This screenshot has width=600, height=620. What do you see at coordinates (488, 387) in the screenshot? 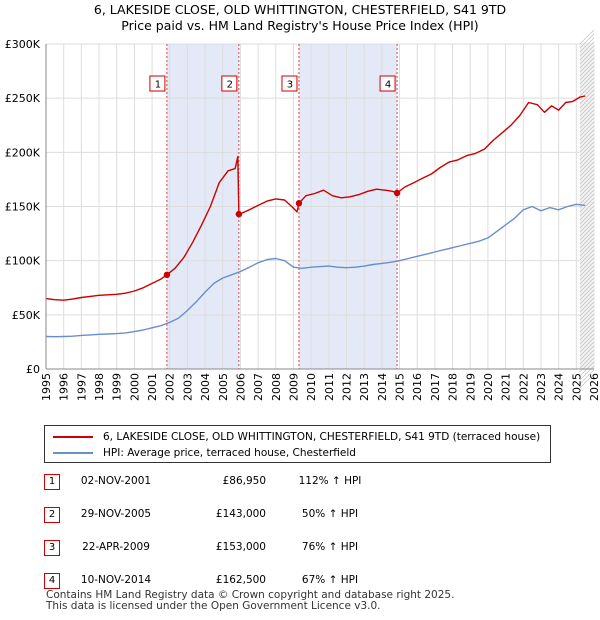
I see `x-tick-label: 2020` at bounding box center [488, 387].